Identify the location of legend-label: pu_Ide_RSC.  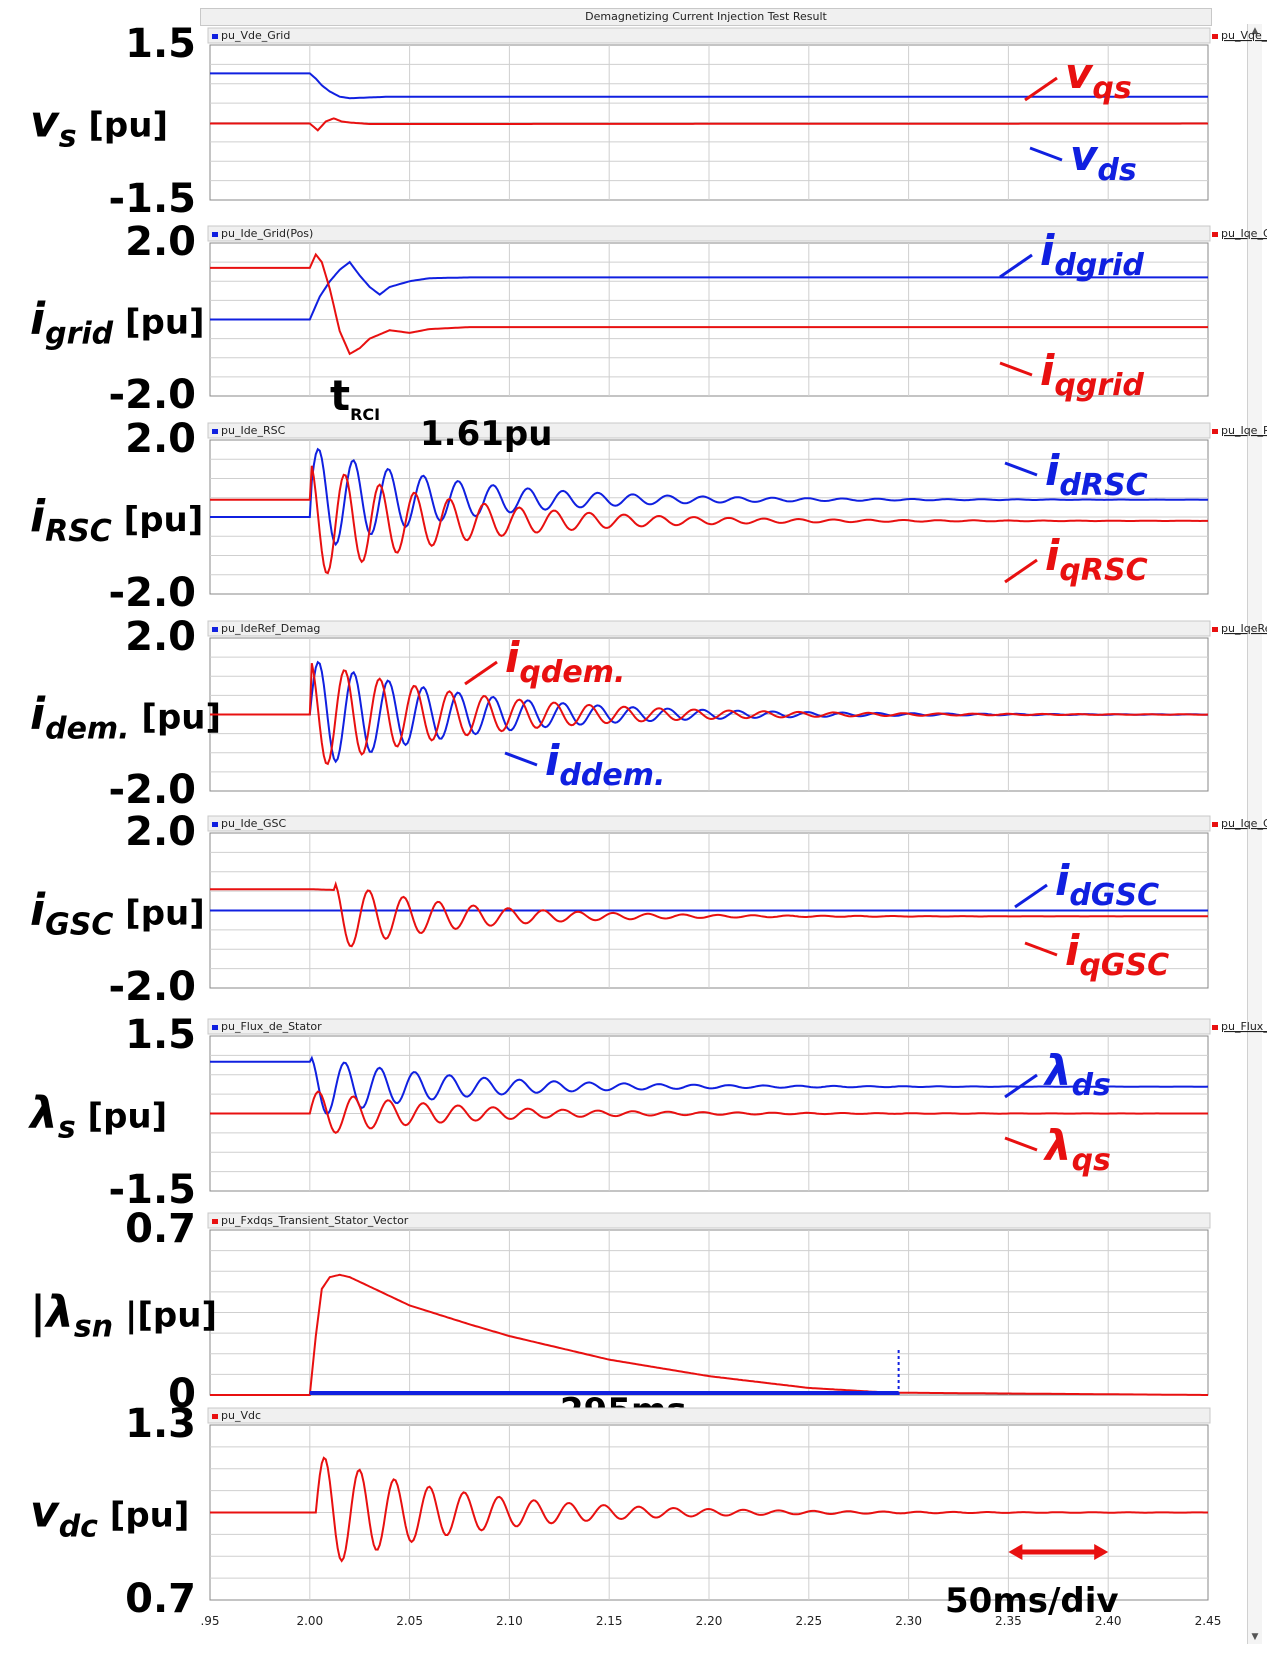
(253, 430).